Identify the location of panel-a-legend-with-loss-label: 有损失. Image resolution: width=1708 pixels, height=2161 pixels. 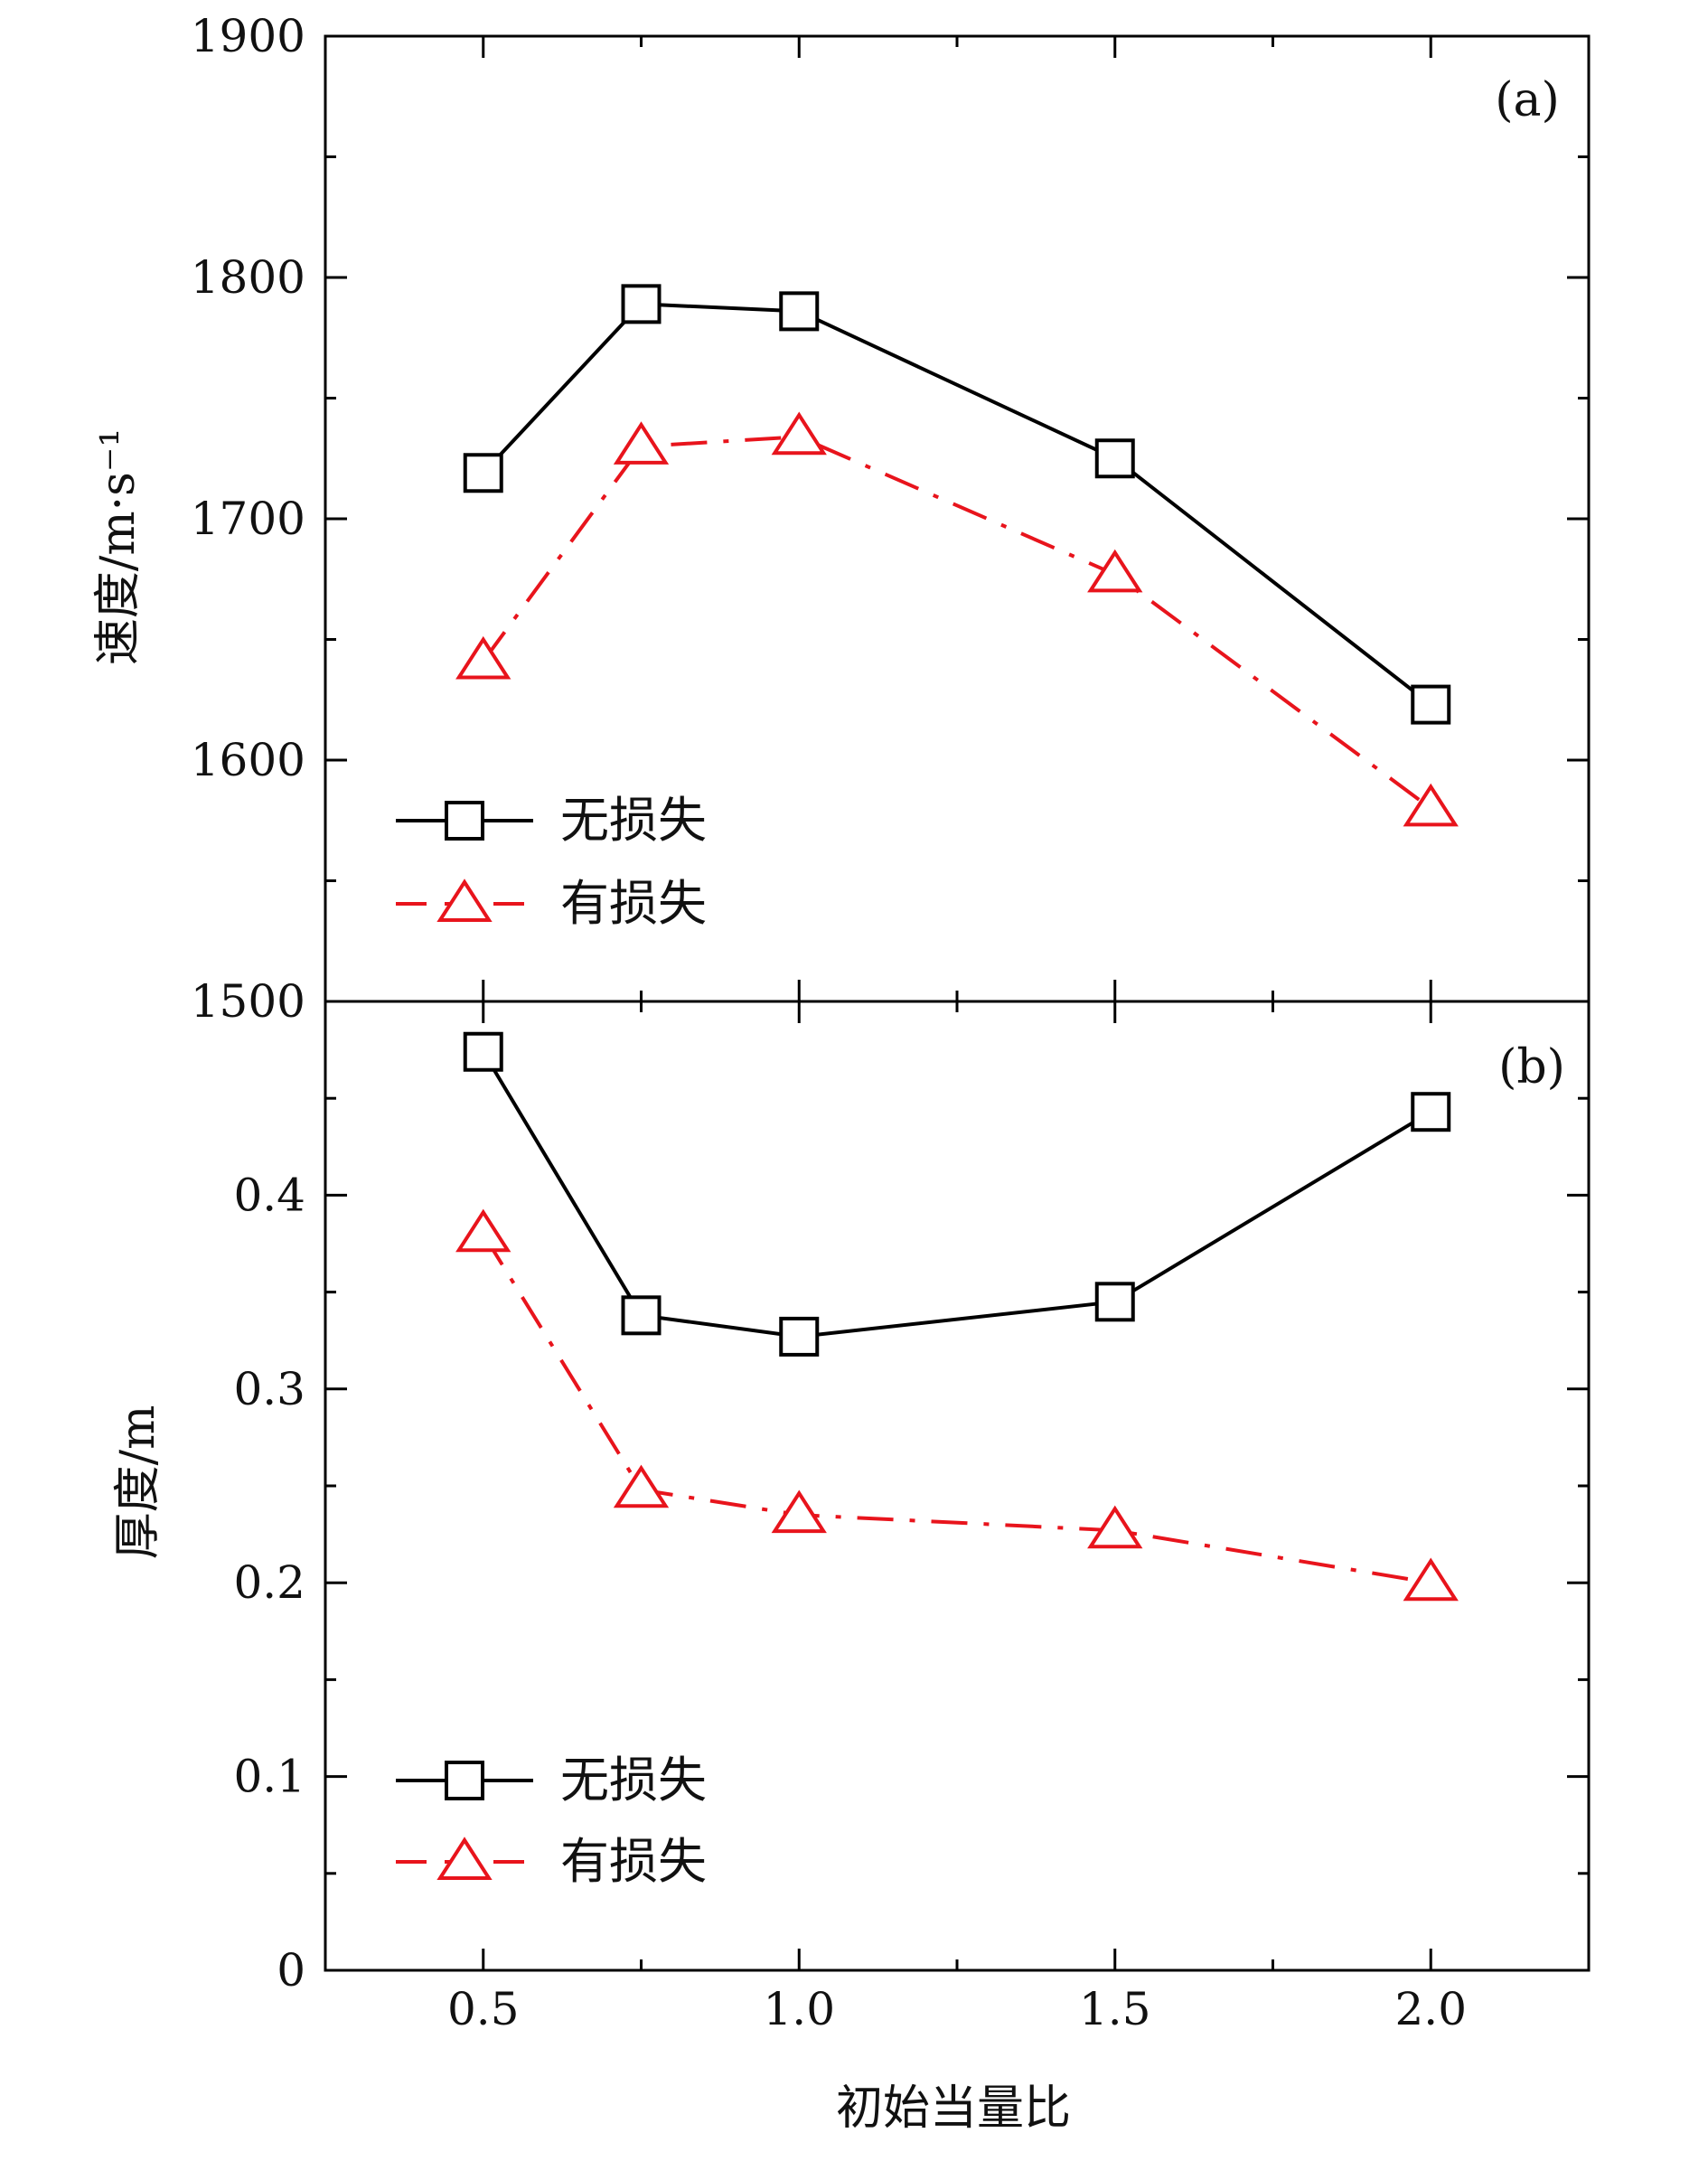
(633, 903).